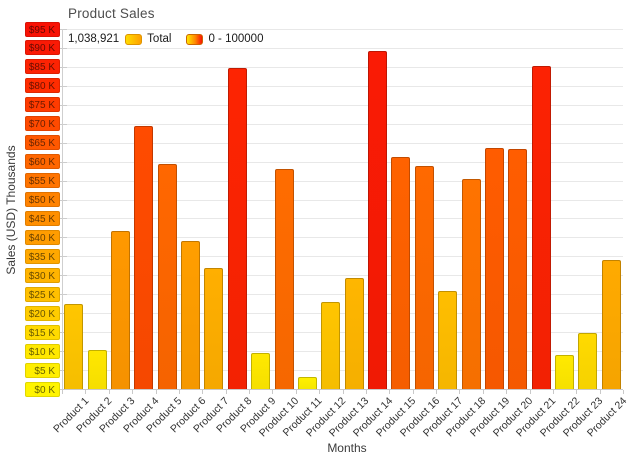 This screenshot has width=632, height=465. What do you see at coordinates (42, 29) in the screenshot?
I see `y-tick-label-badge: $95 K` at bounding box center [42, 29].